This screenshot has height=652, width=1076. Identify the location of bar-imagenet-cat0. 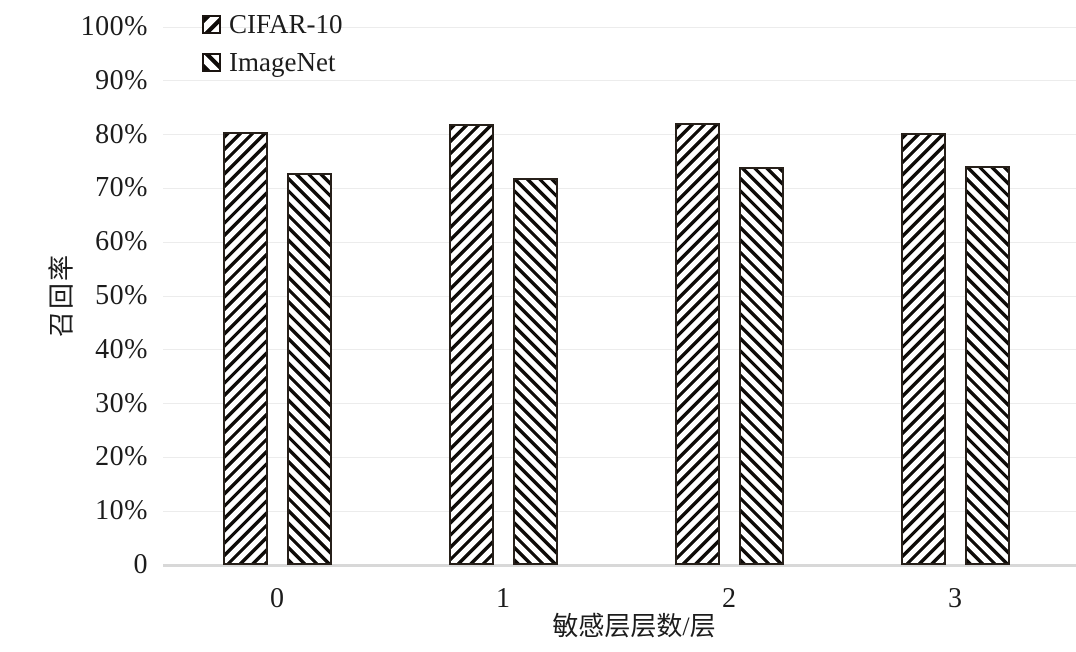
(309, 368).